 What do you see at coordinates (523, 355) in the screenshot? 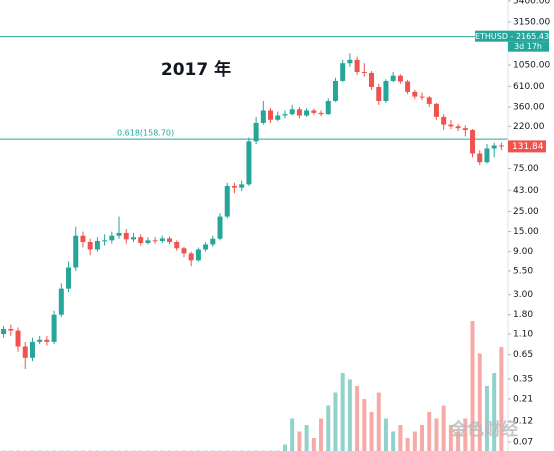
I see `y-tick-label: 0.65` at bounding box center [523, 355].